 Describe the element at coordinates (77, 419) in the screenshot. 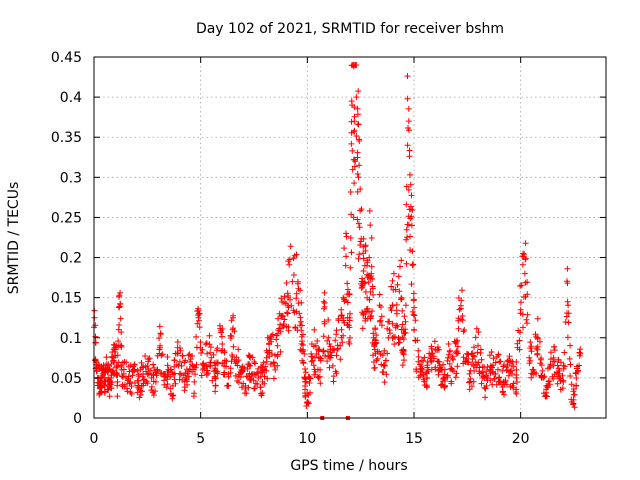

I see `y-tick-label: 0` at that location.